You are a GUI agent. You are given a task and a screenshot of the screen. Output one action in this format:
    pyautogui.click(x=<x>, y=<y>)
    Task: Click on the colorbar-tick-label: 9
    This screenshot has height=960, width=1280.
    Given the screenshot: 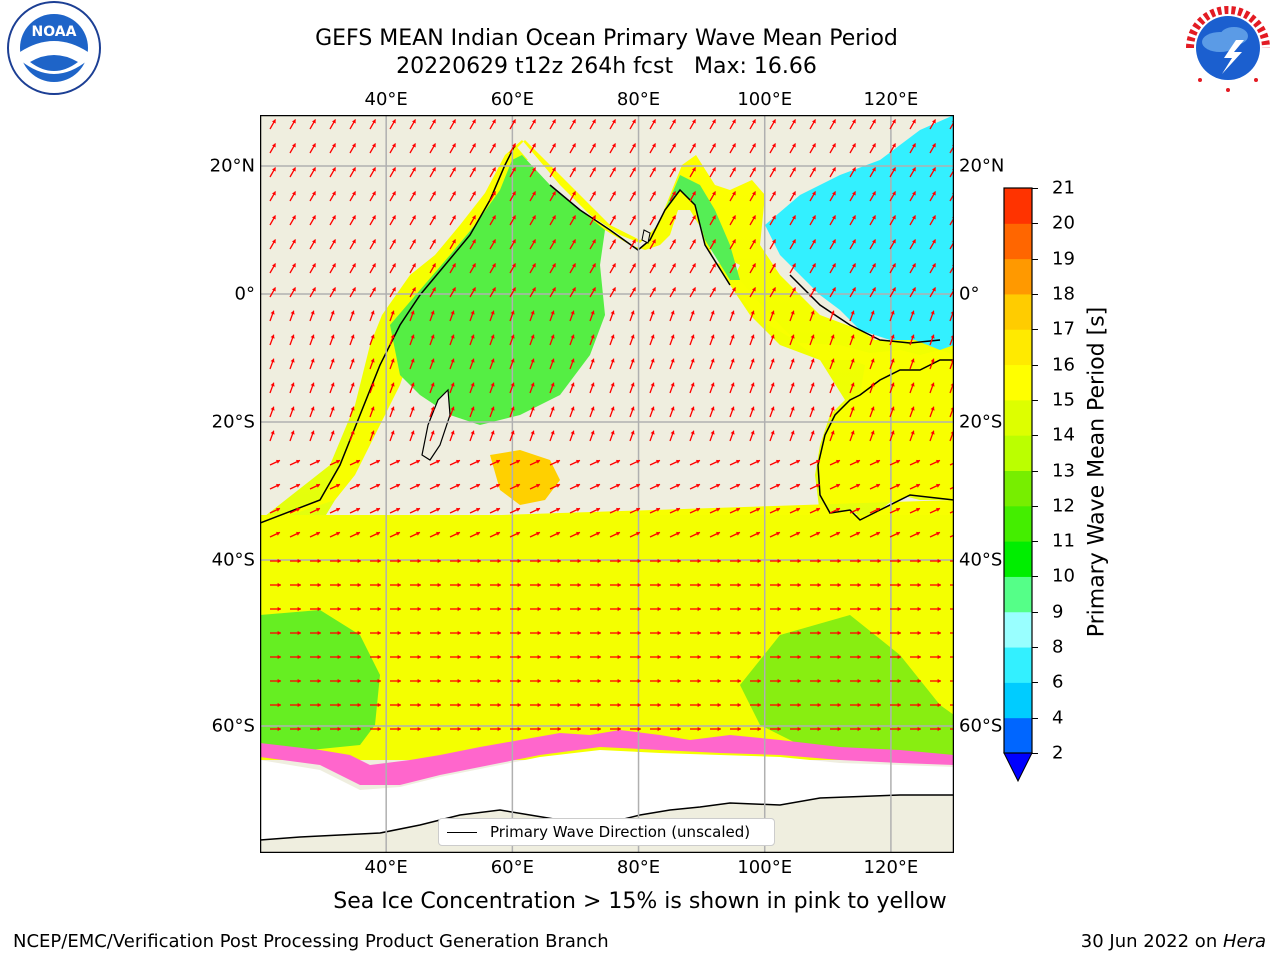 What is the action you would take?
    pyautogui.click(x=1058, y=612)
    